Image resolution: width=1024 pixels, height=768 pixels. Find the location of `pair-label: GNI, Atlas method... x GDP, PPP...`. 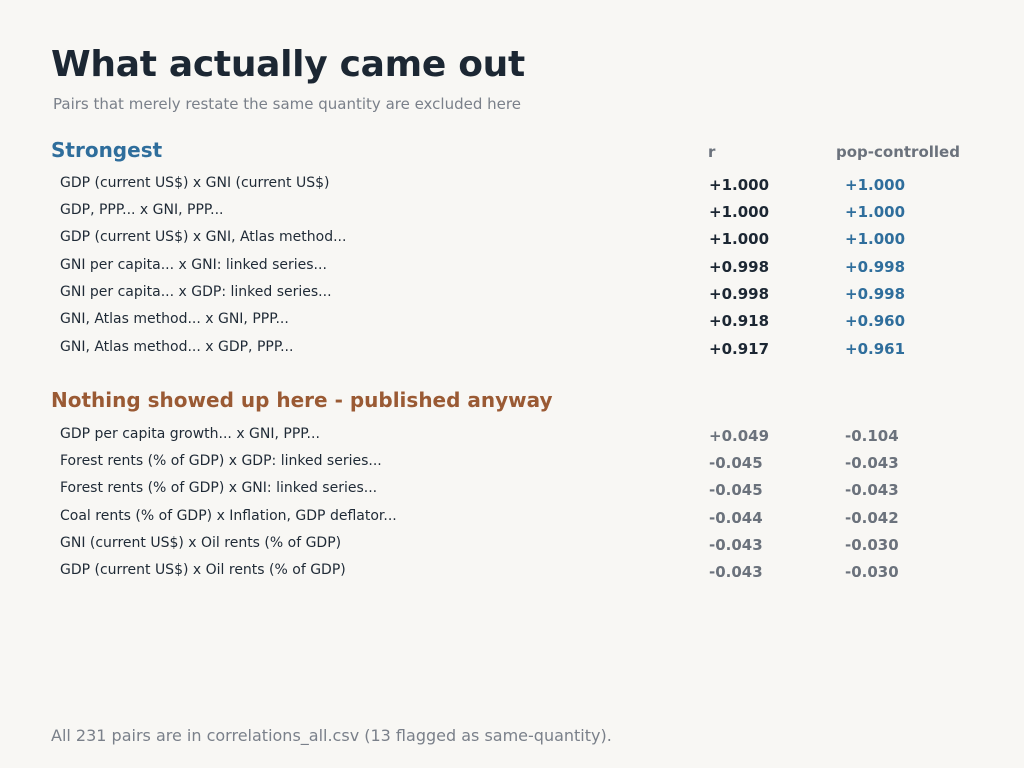

pair-label: GNI, Atlas method... x GDP, PPP... is located at coordinates (177, 347).